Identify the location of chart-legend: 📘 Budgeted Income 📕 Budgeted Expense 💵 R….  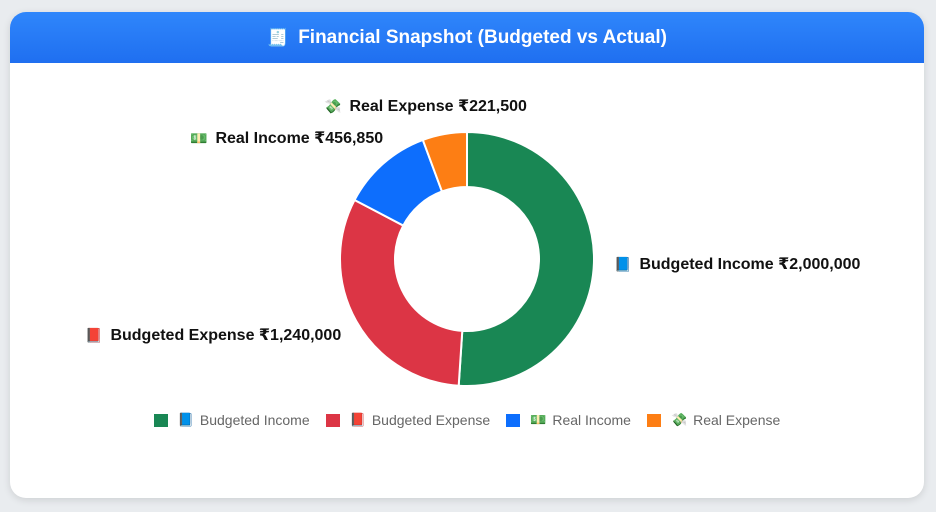
(467, 420).